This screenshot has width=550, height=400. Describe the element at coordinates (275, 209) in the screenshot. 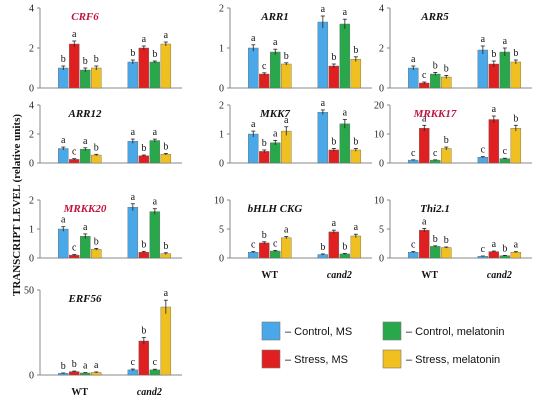

I see `panel-title: bHLH CKG` at that location.